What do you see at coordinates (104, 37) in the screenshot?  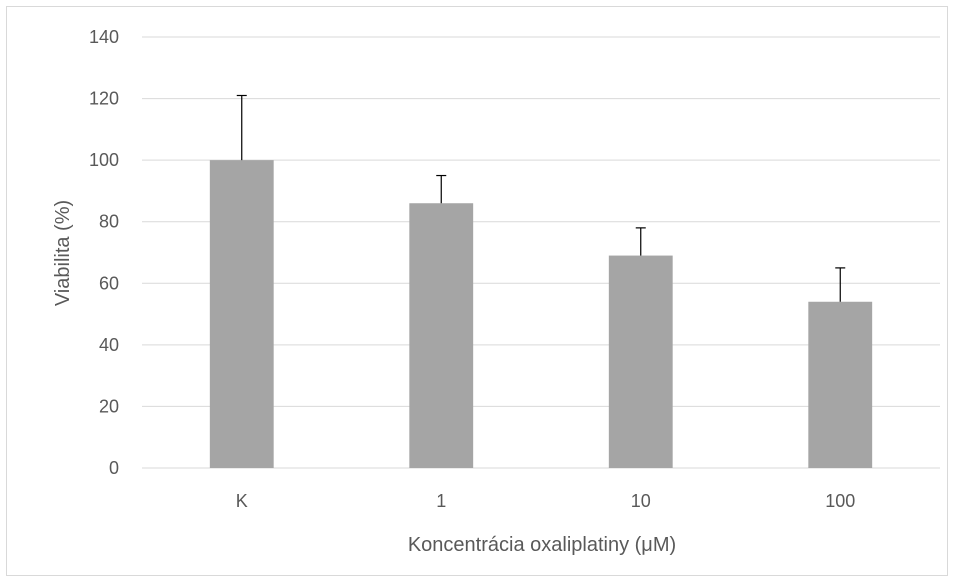 I see `y-tick-label: 140` at bounding box center [104, 37].